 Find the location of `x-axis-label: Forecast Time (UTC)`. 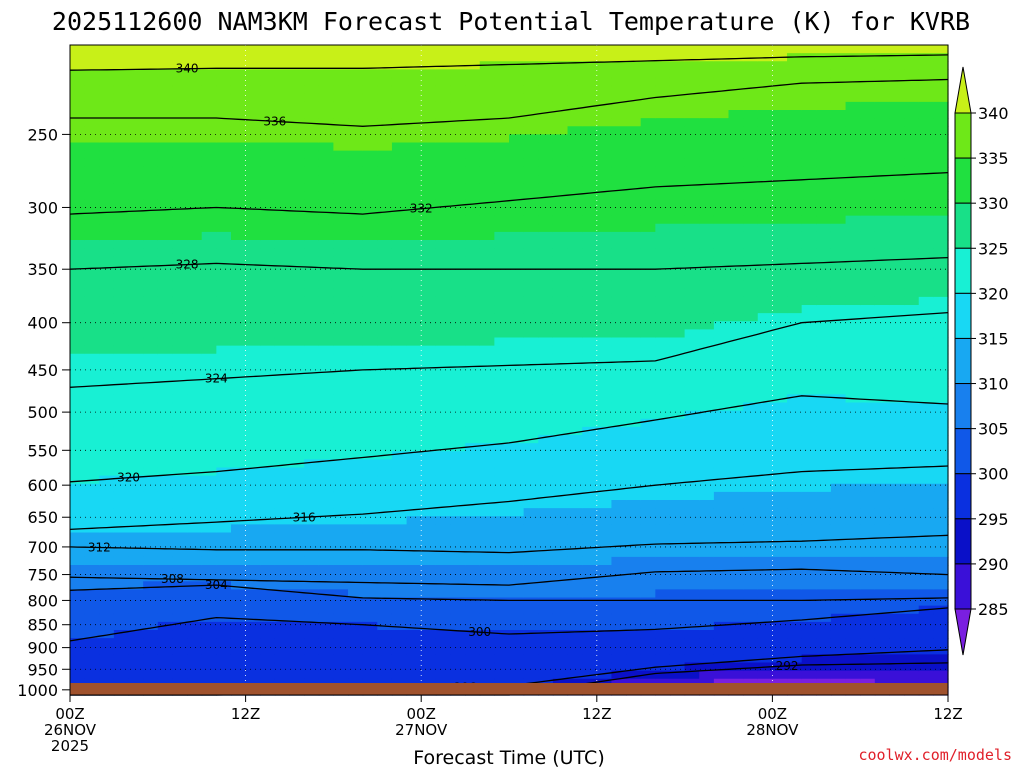

x-axis-label: Forecast Time (UTC) is located at coordinates (508, 757).